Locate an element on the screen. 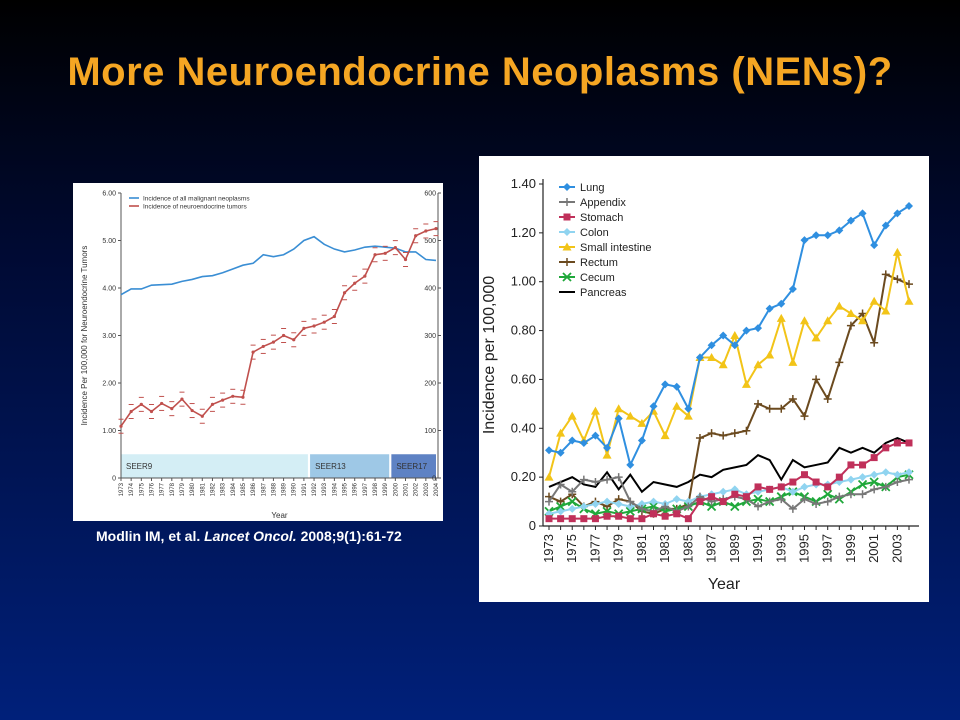 This screenshot has width=960, height=720. x-tick-label: 1995 is located at coordinates (803, 548).